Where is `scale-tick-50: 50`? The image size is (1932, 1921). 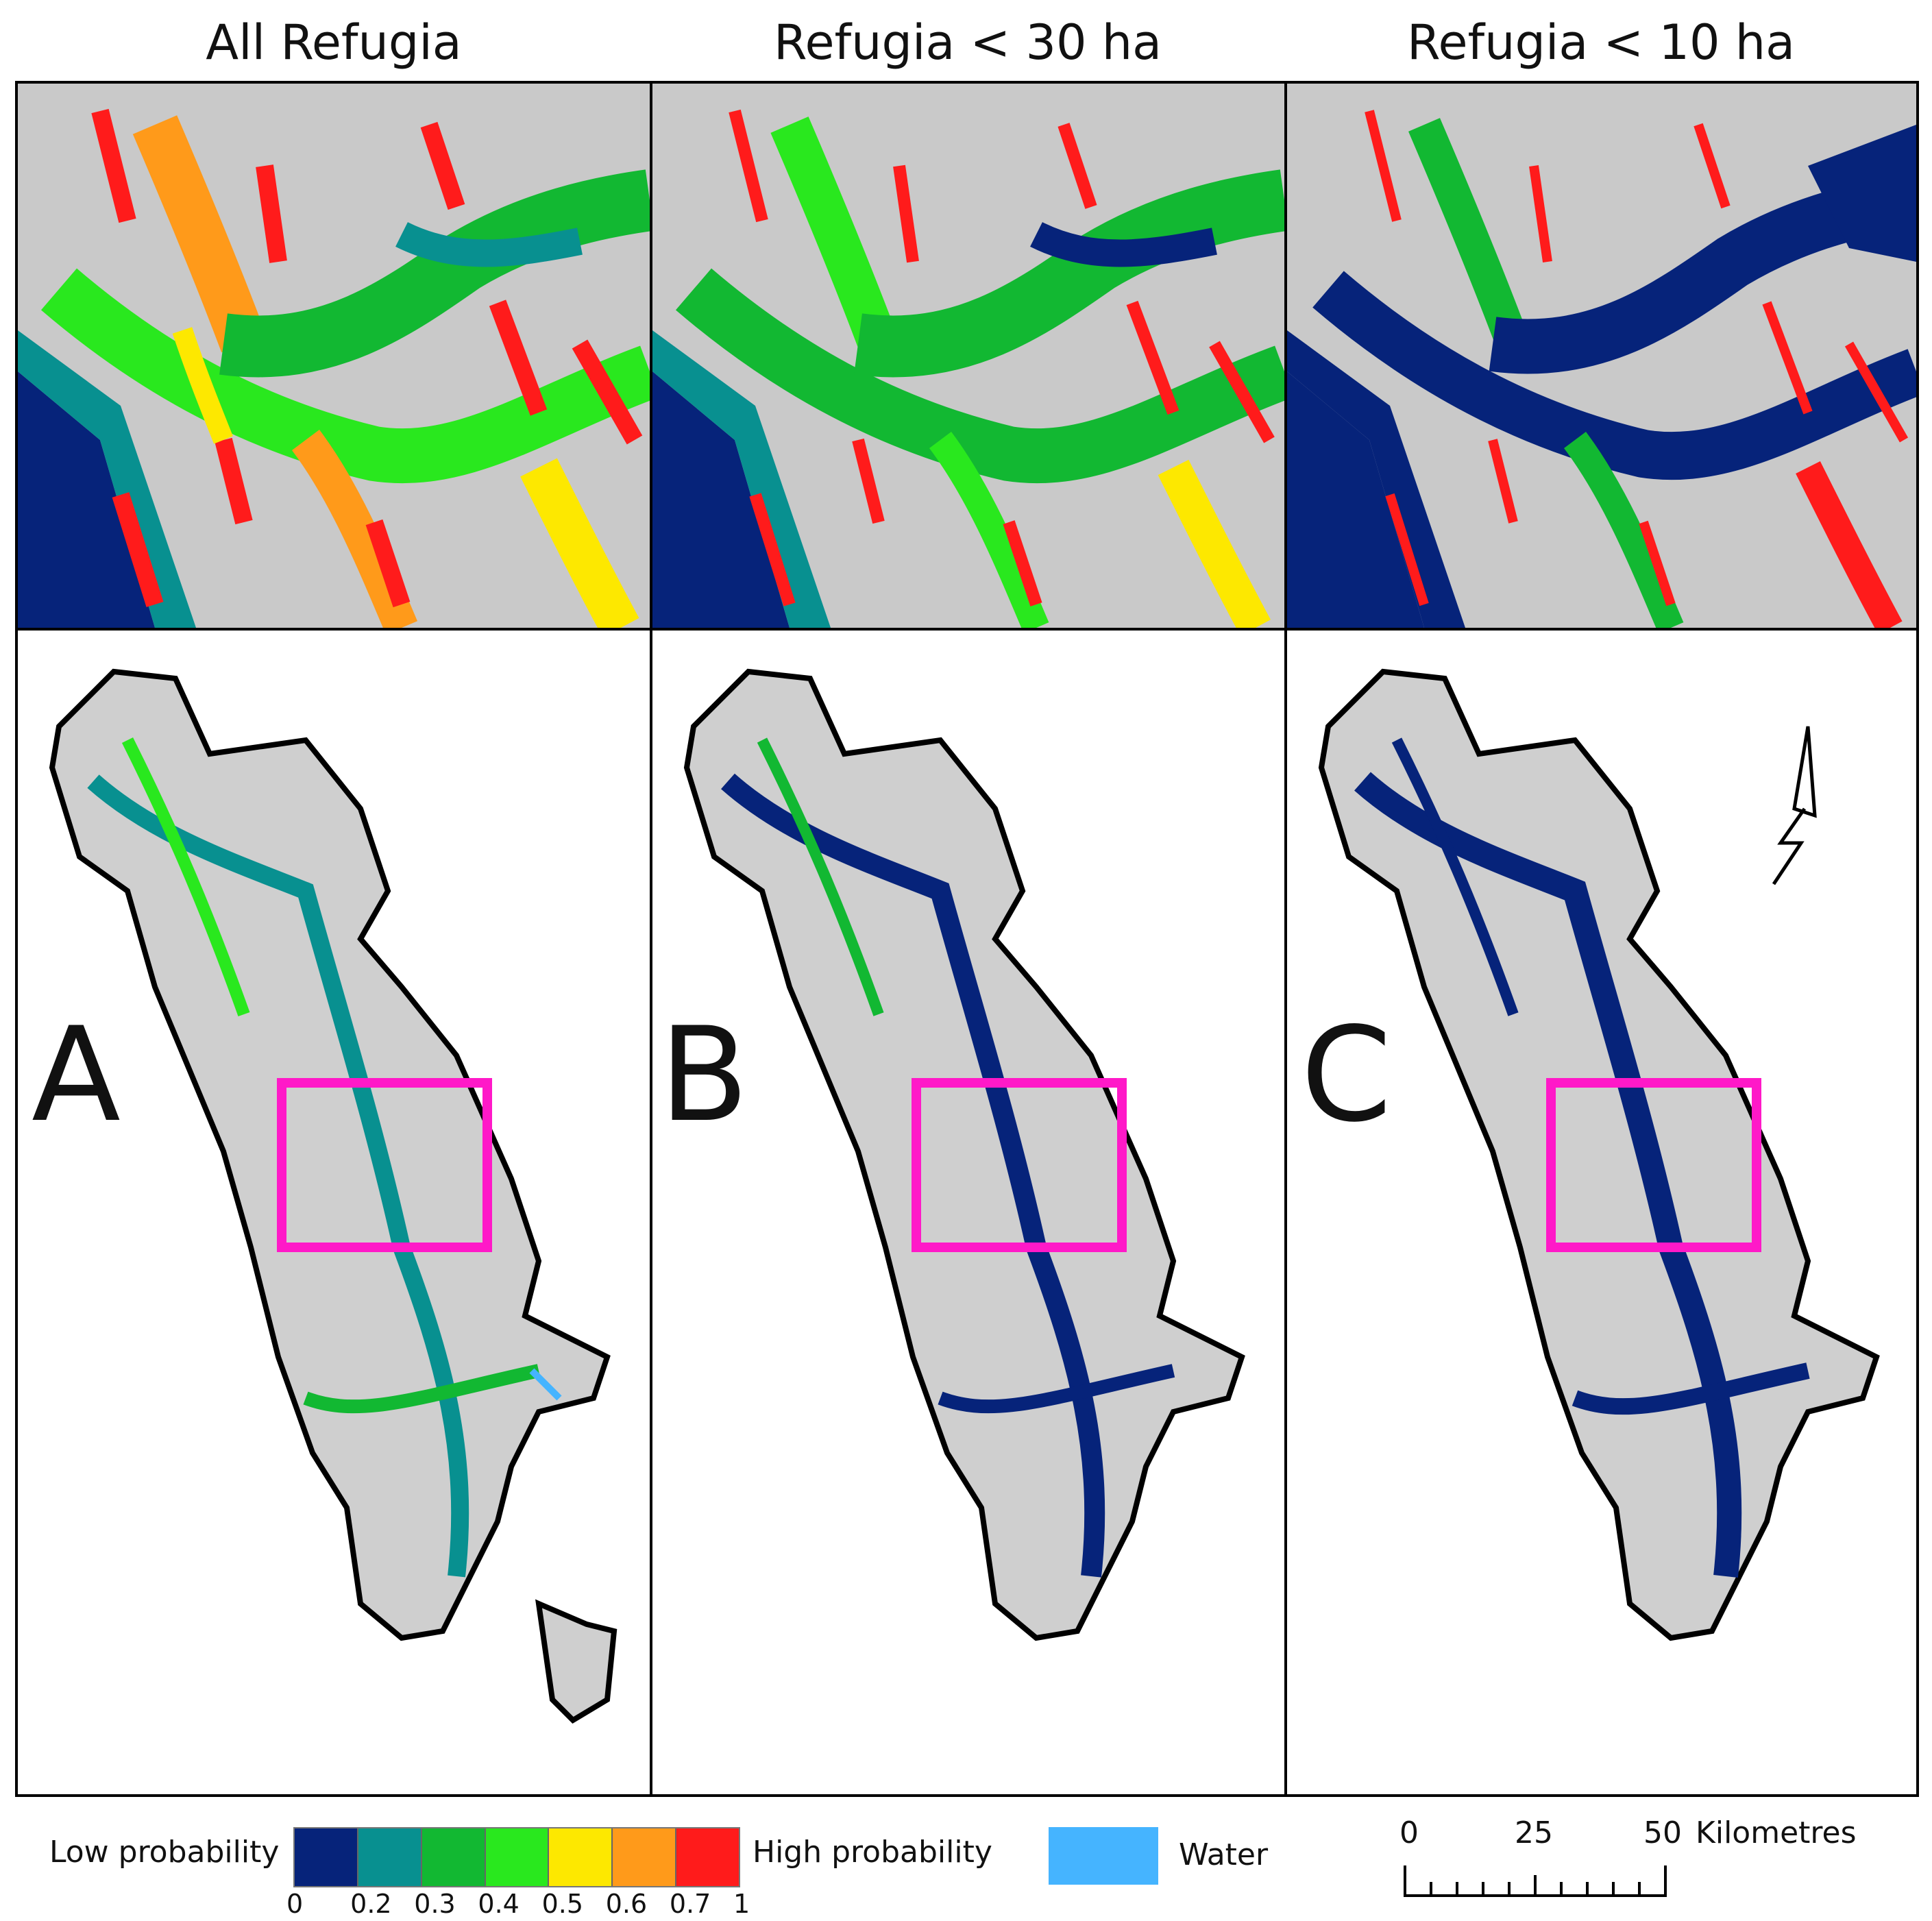
scale-tick-50: 50 is located at coordinates (1662, 1832).